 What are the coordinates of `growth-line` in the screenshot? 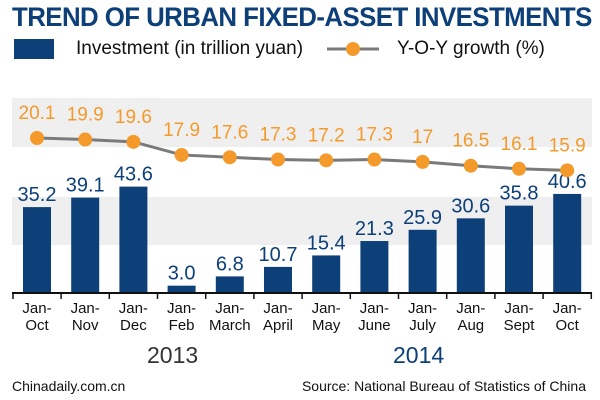 It's located at (302, 154).